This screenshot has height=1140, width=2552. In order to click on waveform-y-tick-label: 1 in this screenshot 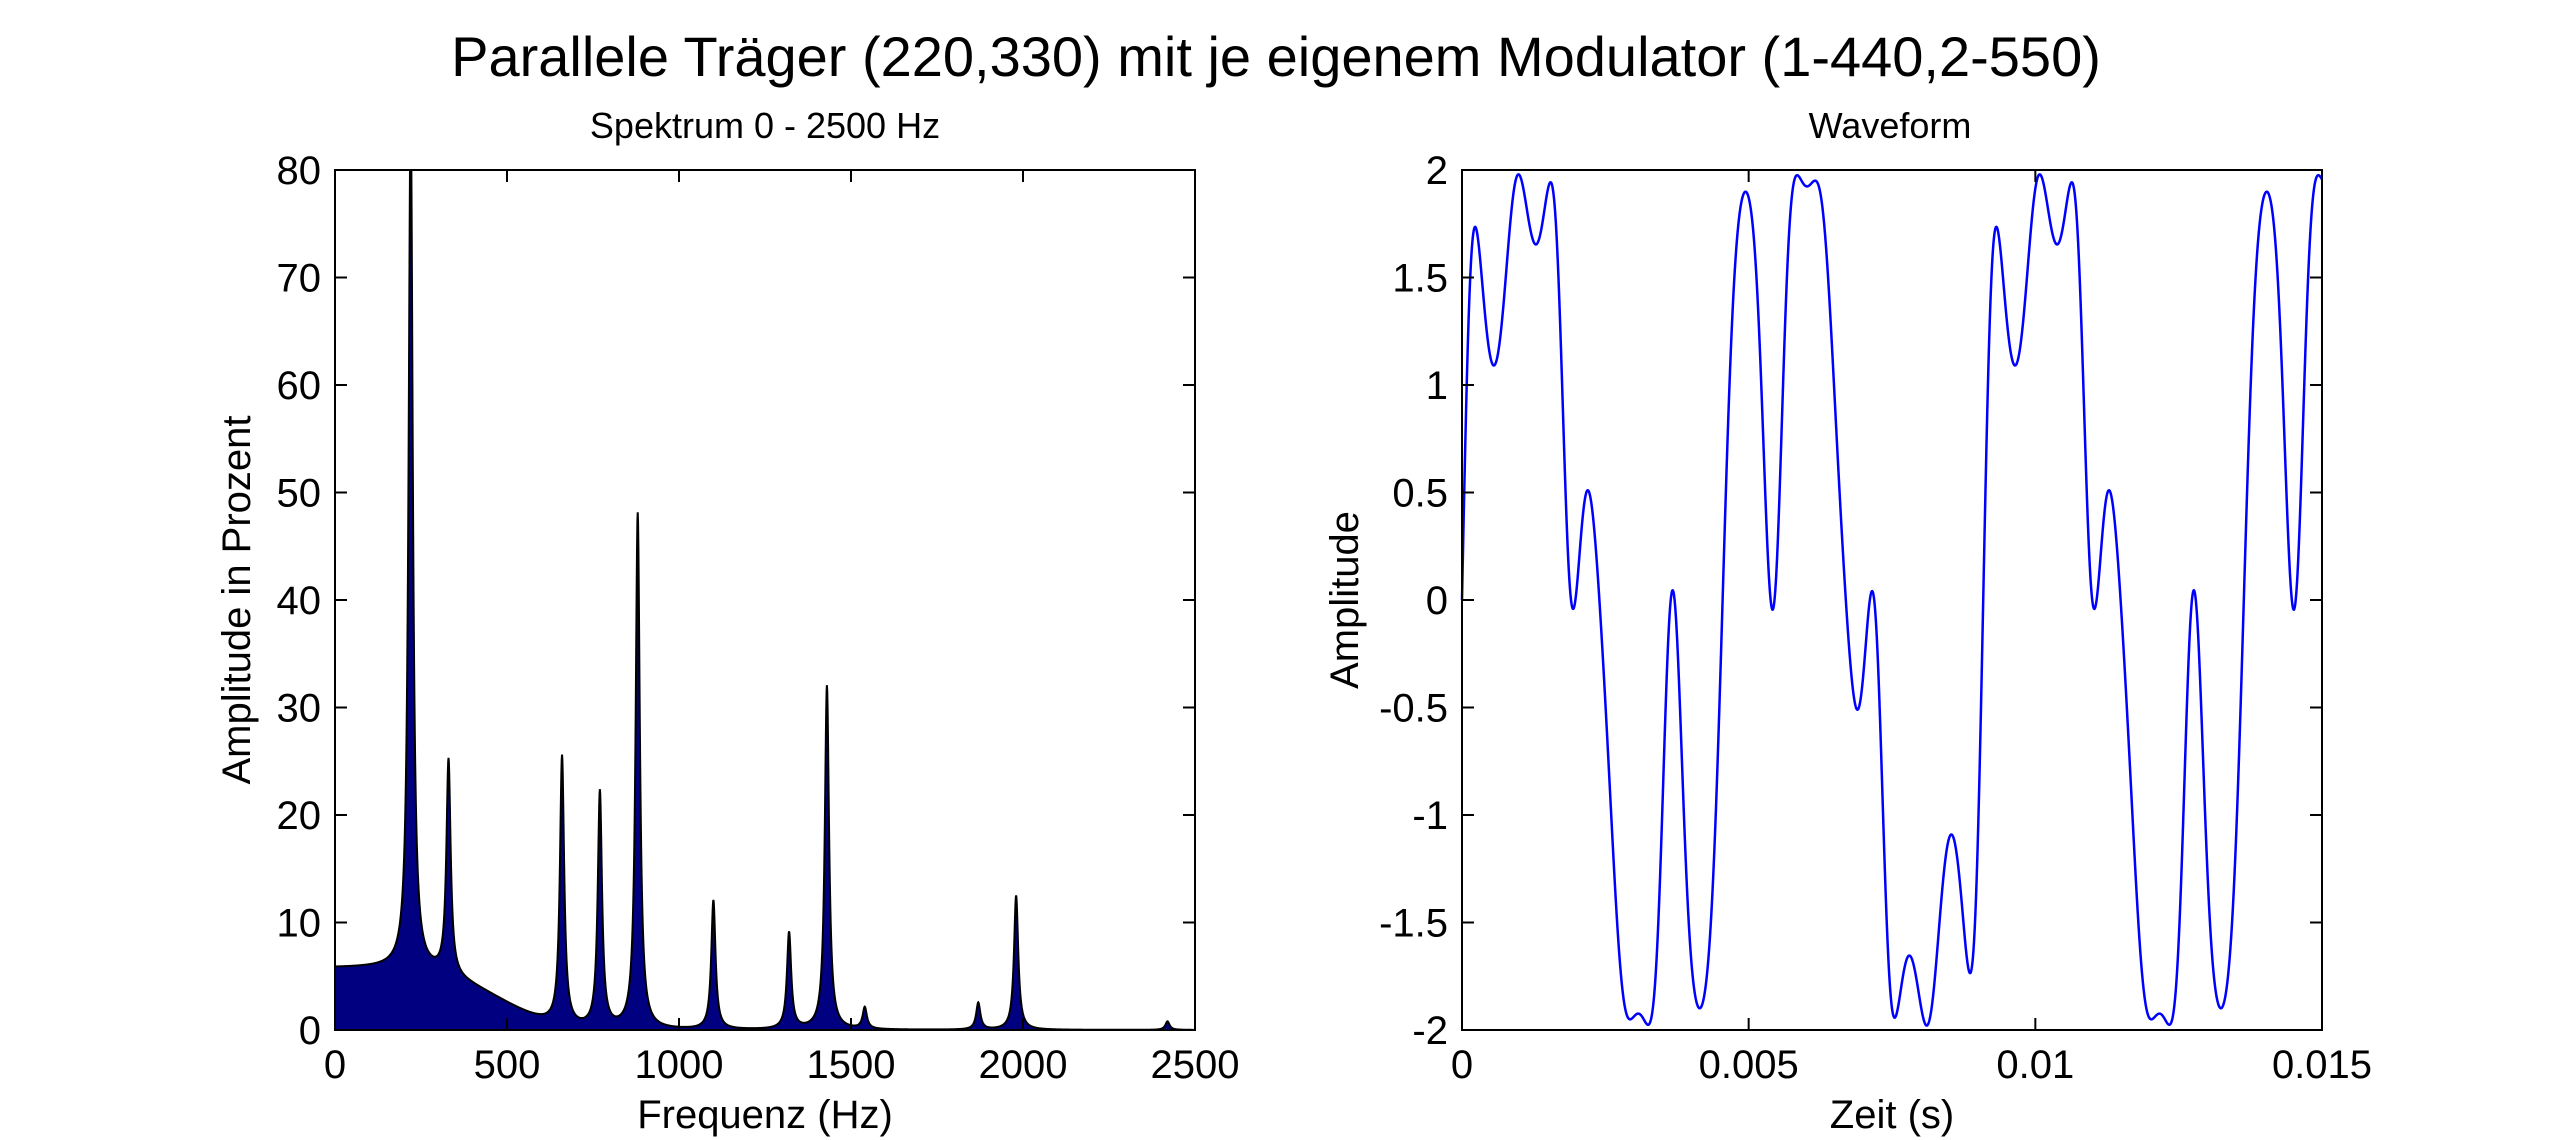, I will do `click(1437, 386)`.